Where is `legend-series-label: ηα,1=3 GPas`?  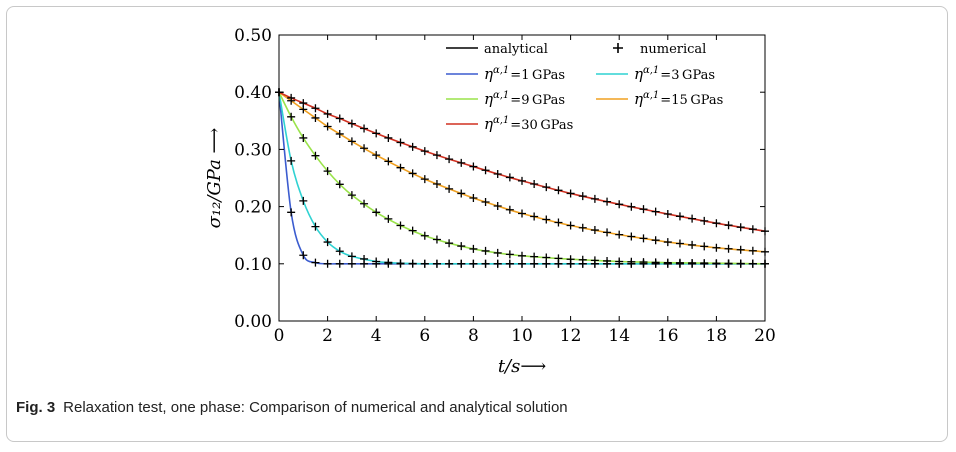 legend-series-label: ηα,1=3 GPas is located at coordinates (674, 74).